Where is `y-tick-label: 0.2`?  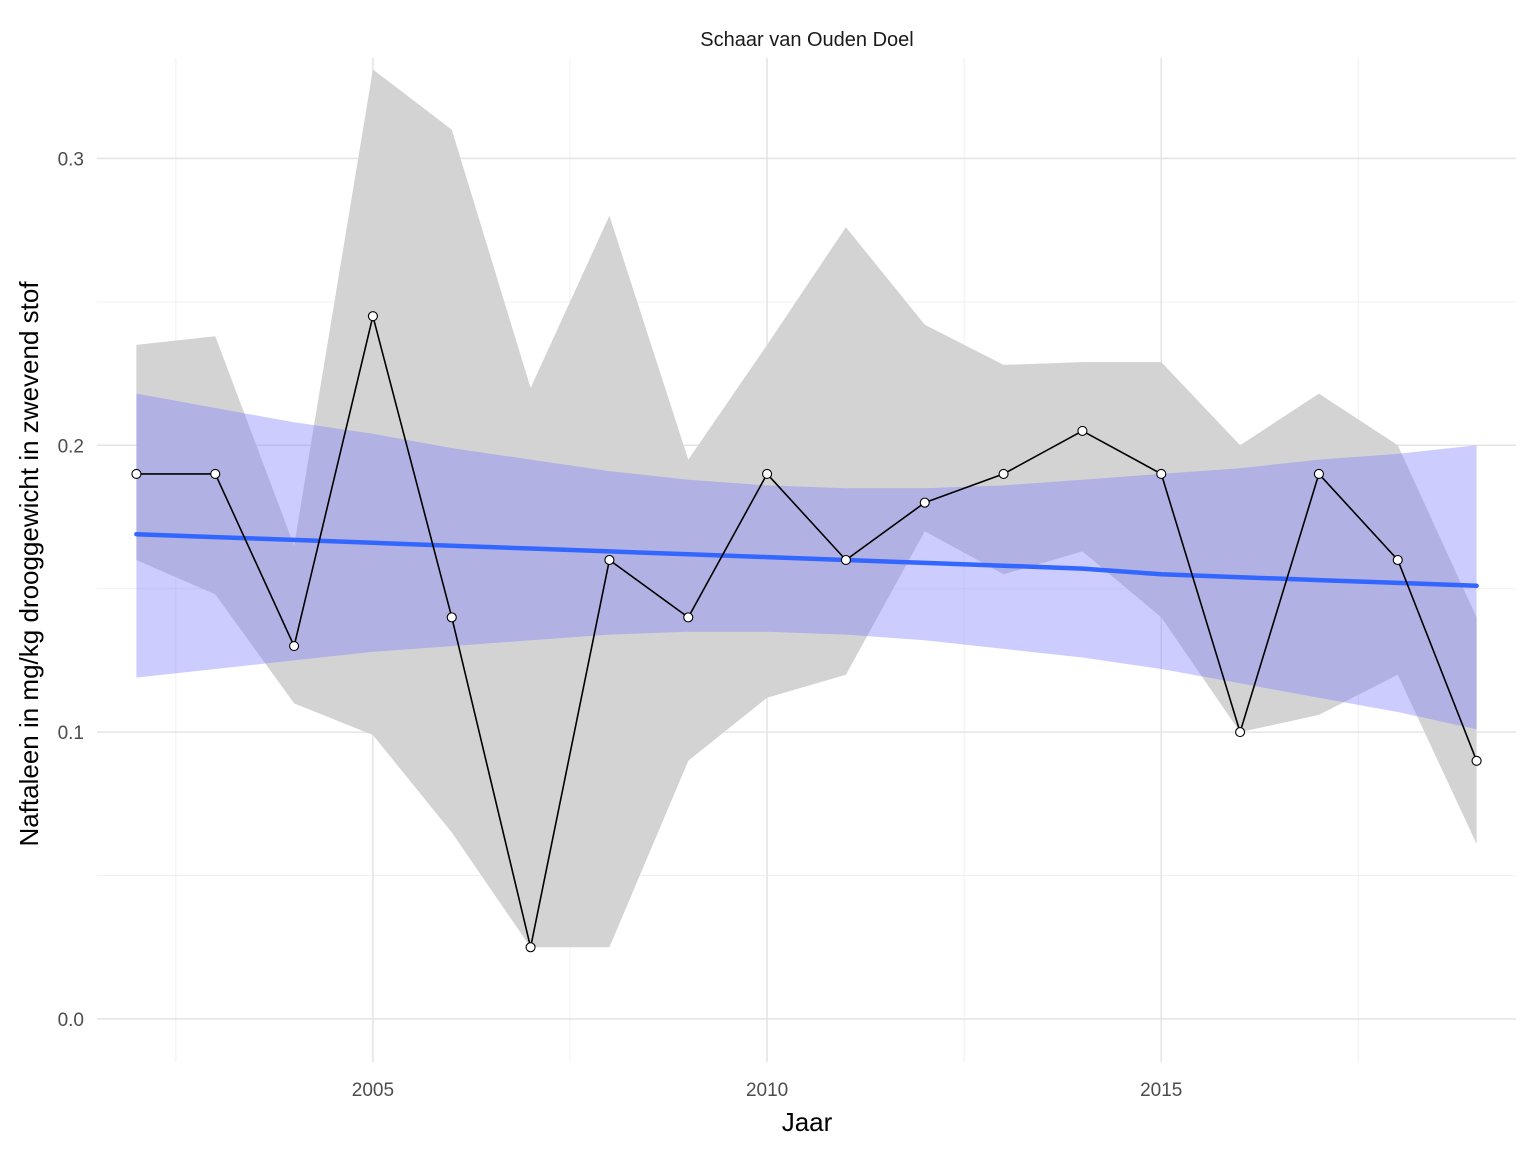 y-tick-label: 0.2 is located at coordinates (71, 446).